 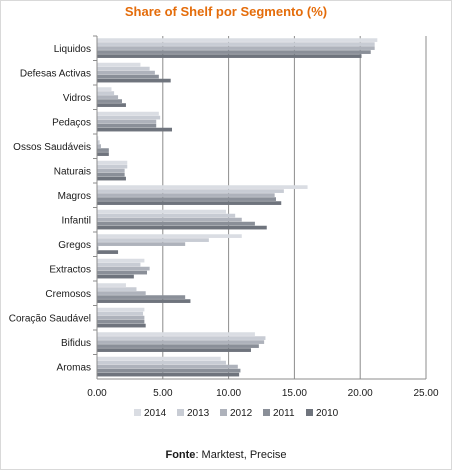 I want to click on source-note: Fonte: Marktest, Precise, so click(x=226, y=455).